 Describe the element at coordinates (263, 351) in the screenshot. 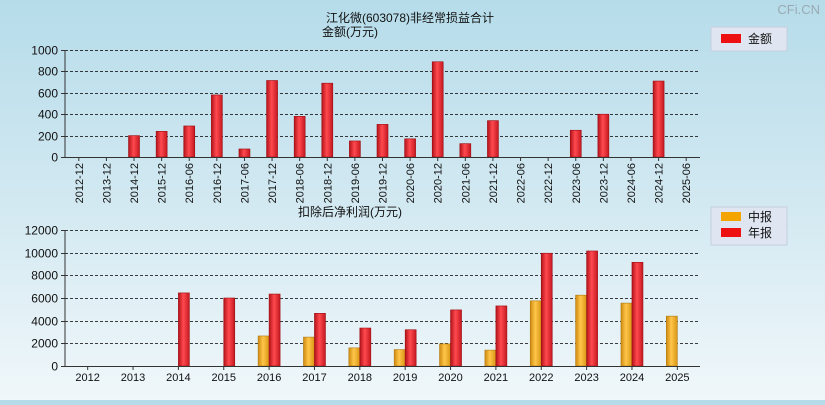

I see `bar-interim-2016` at that location.